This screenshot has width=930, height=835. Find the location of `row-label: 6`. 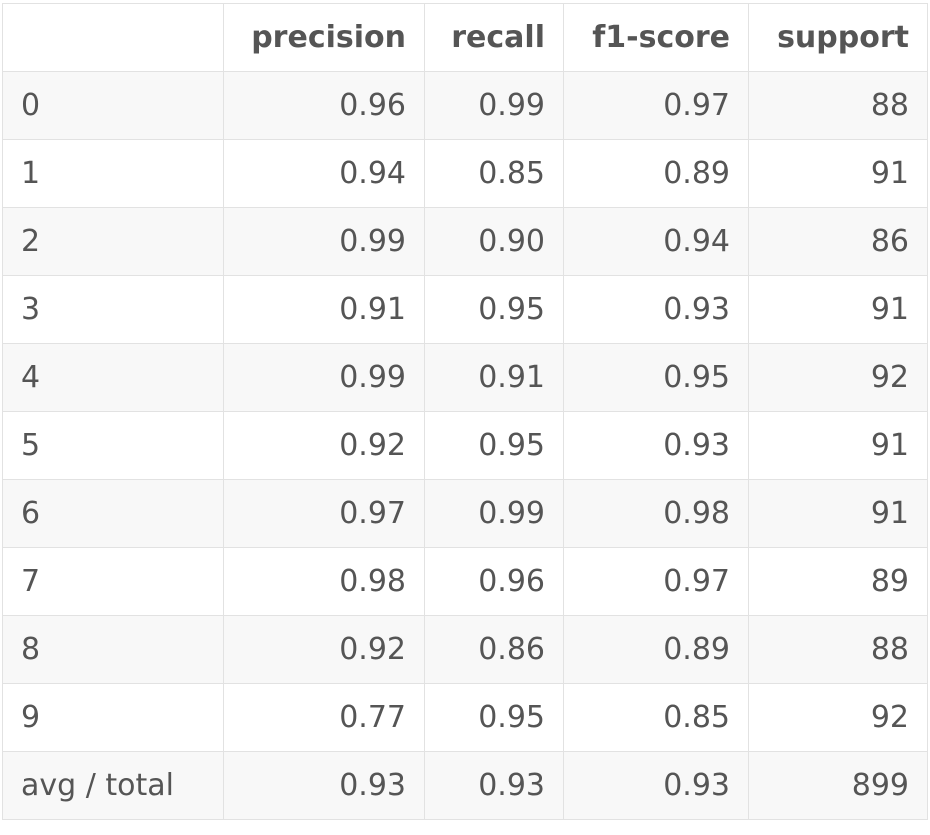

row-label: 6 is located at coordinates (113, 513).